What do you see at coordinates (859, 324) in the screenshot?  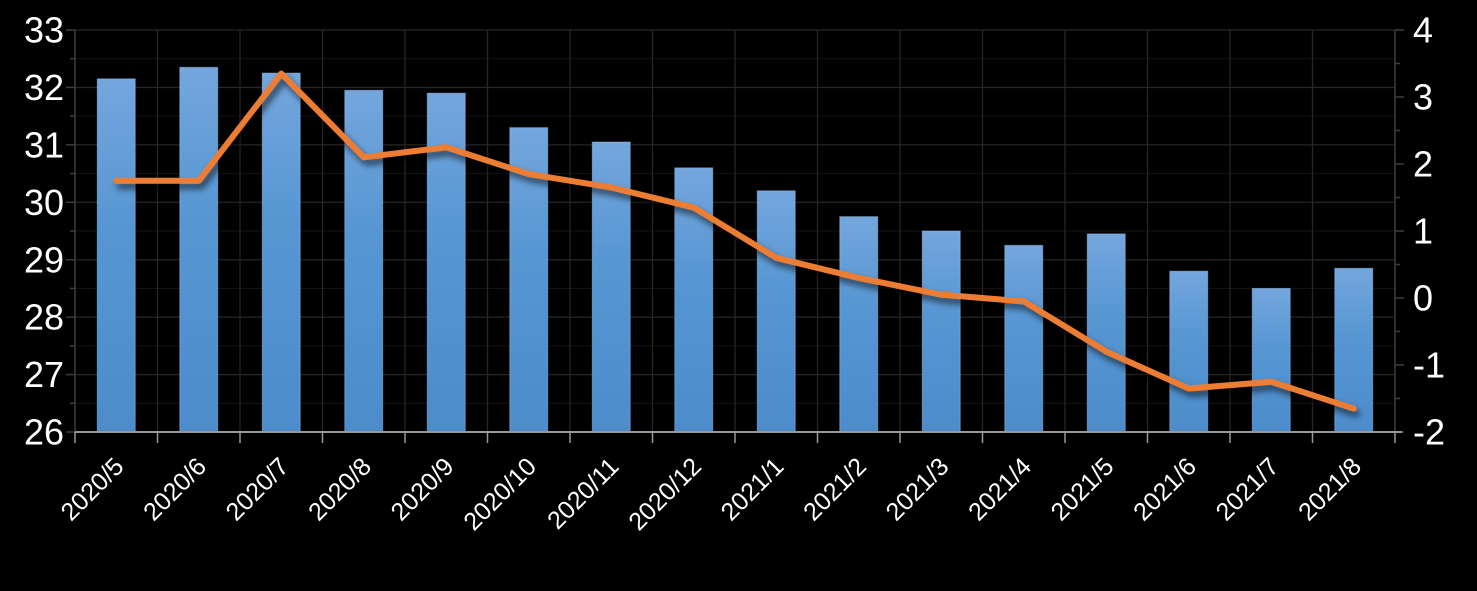 I see `bar-2021/2` at bounding box center [859, 324].